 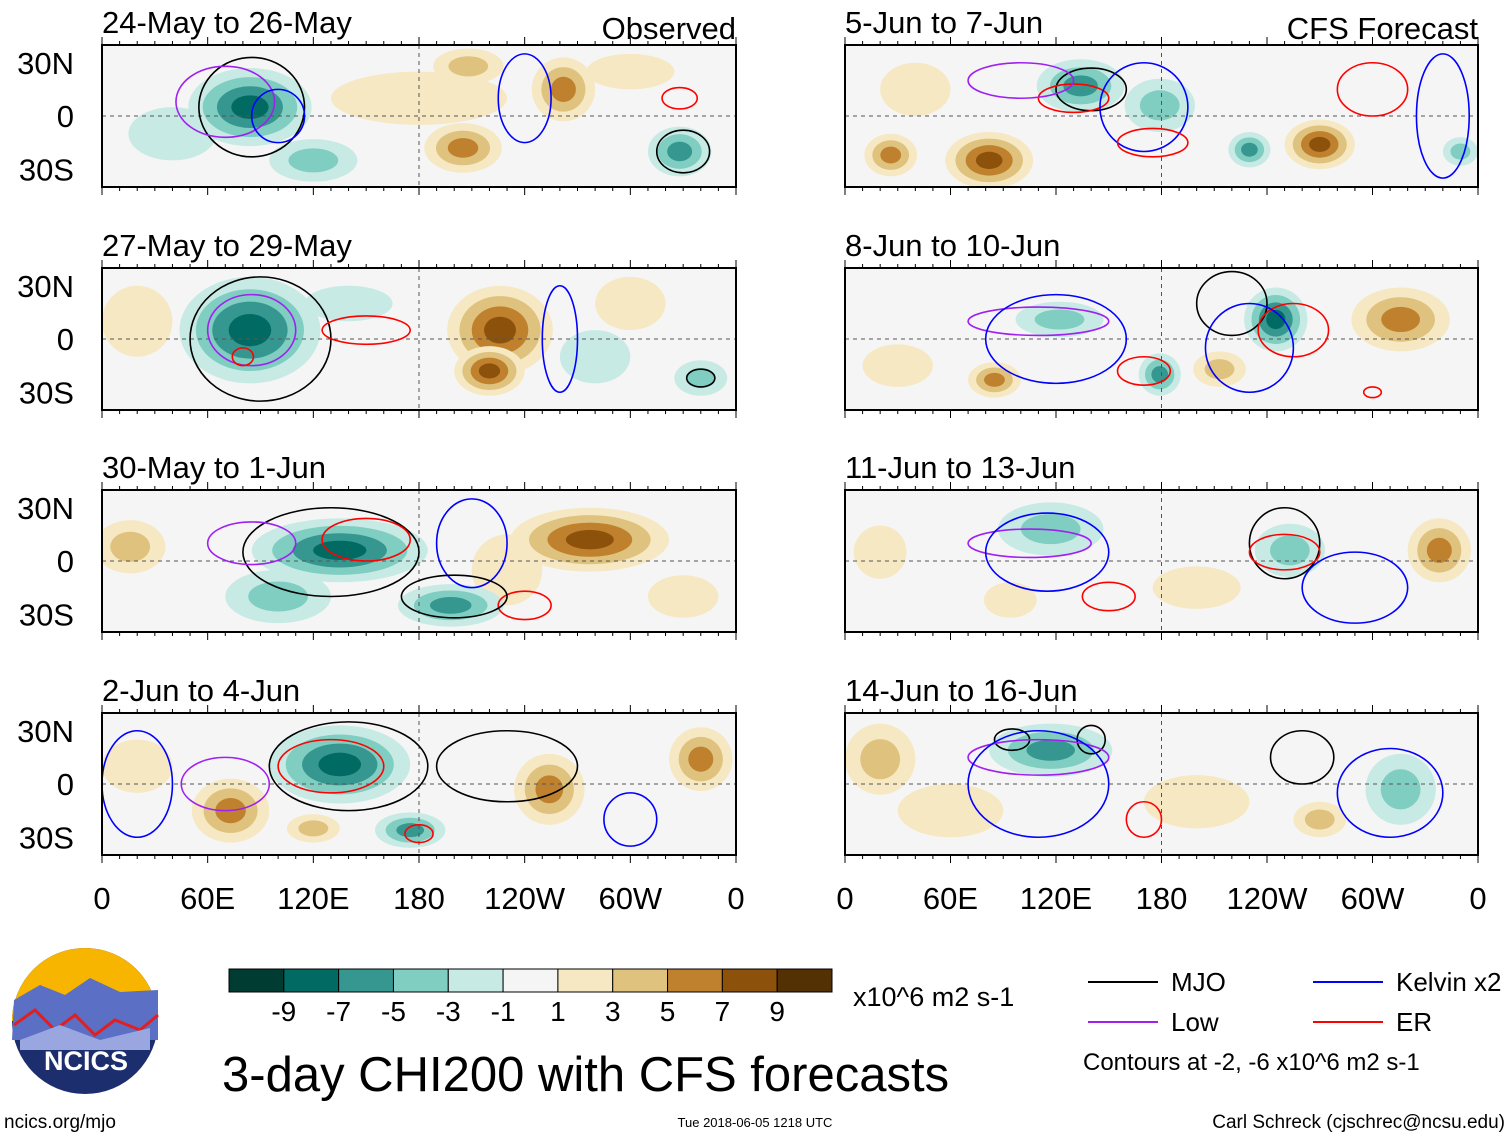 What do you see at coordinates (214, 467) in the screenshot?
I see `panel-title: 30-May to 1-Jun` at bounding box center [214, 467].